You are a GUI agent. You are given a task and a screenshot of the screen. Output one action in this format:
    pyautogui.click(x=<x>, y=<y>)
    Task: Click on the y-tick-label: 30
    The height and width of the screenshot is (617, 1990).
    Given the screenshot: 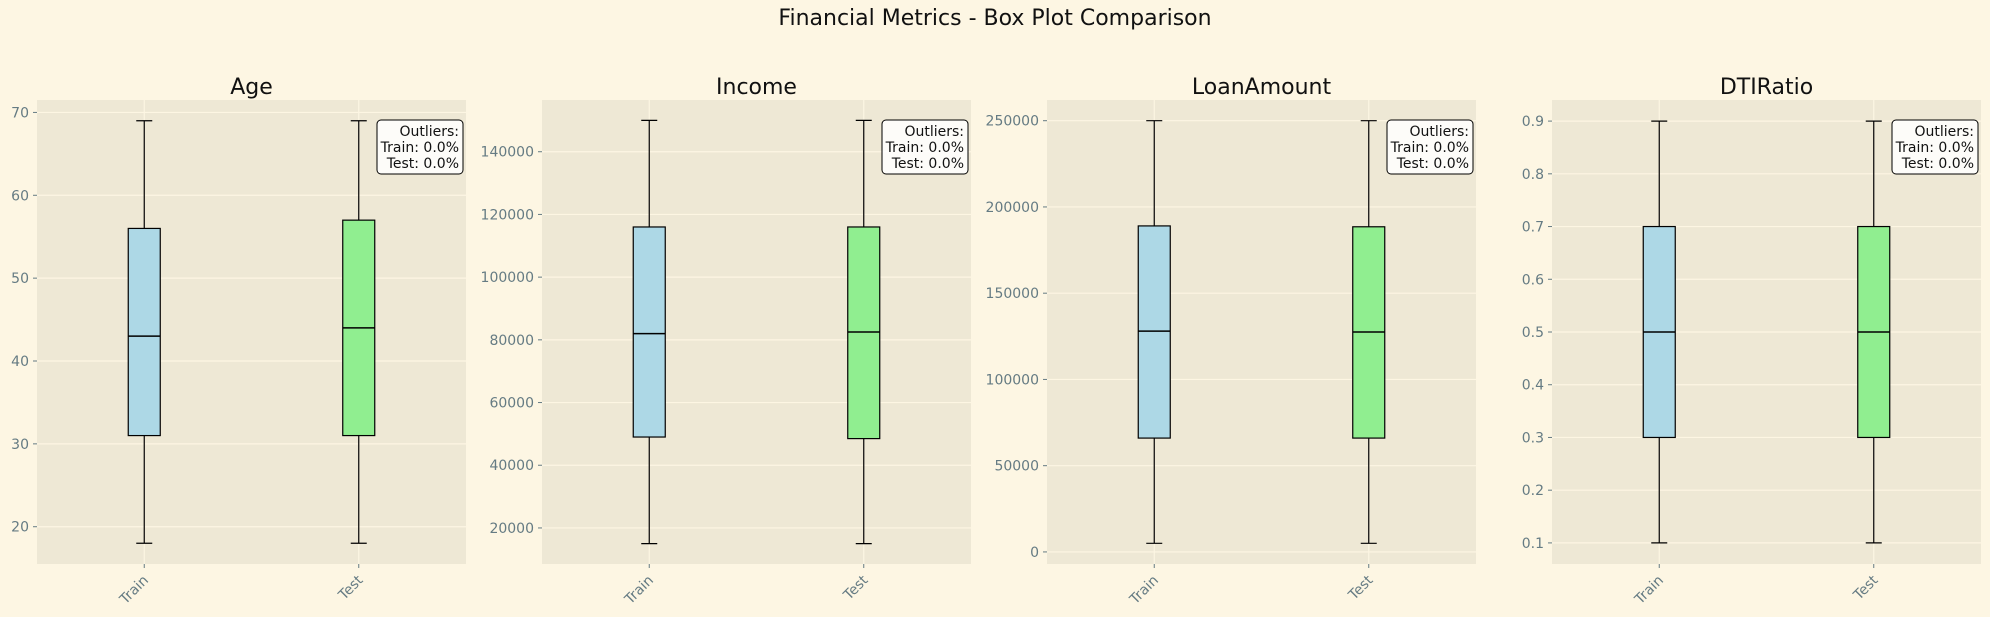 What is the action you would take?
    pyautogui.click(x=20, y=445)
    